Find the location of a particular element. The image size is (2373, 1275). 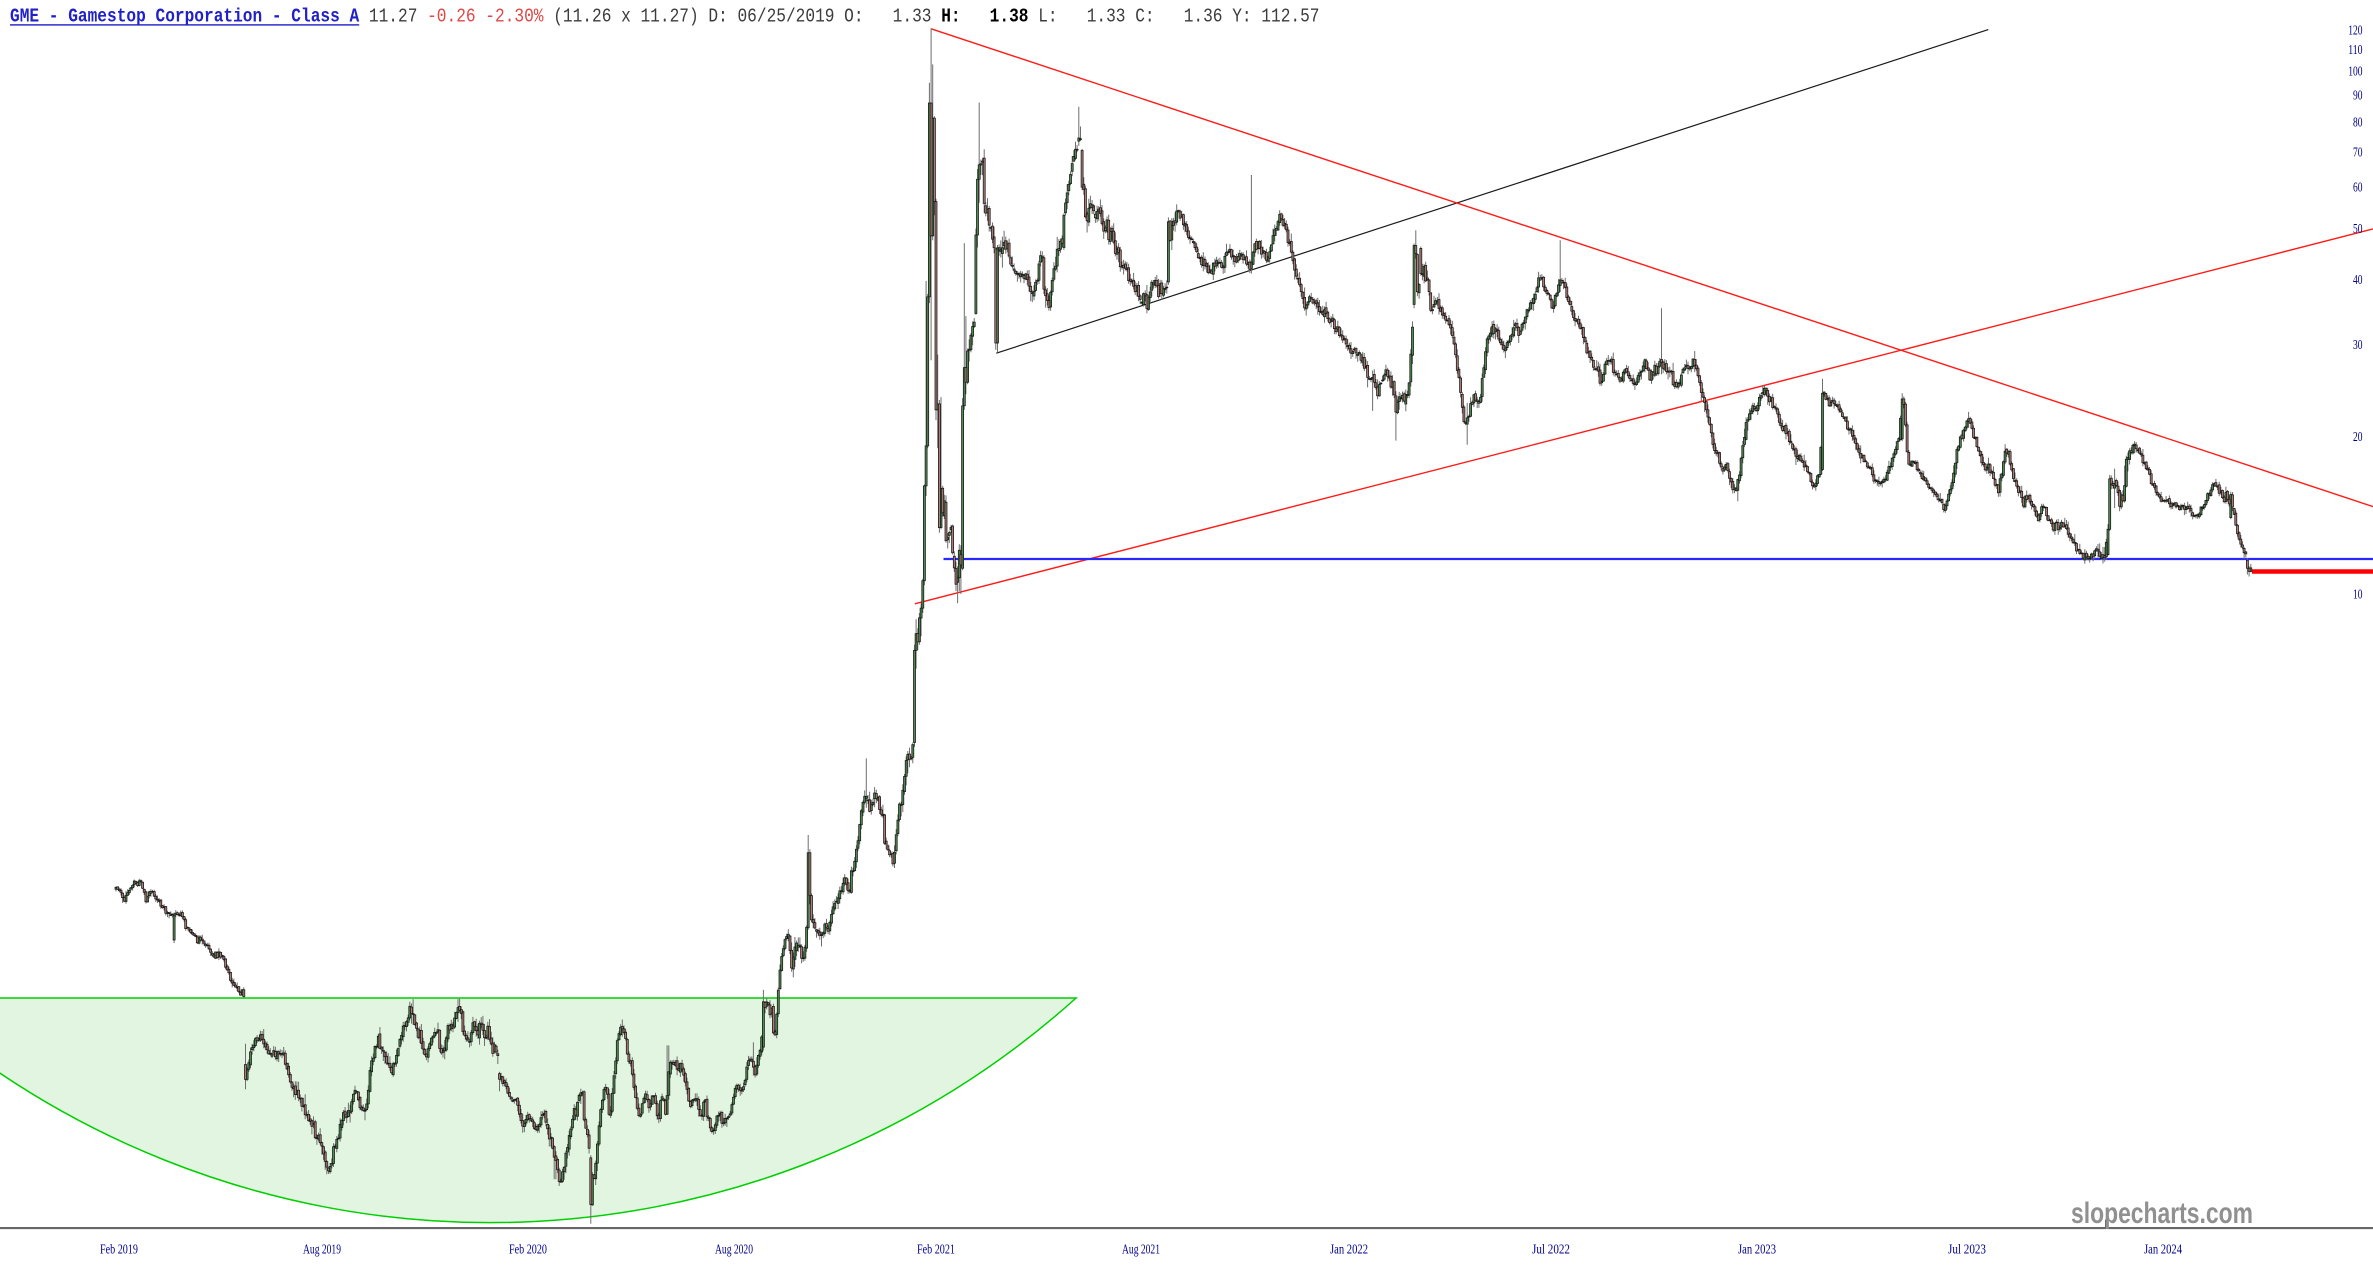

svg-text: 60 is located at coordinates (2358, 187).